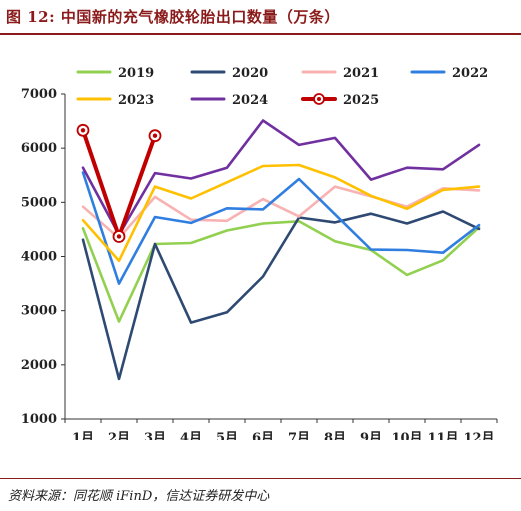  I want to click on x-tick-label: 6月, so click(263, 435).